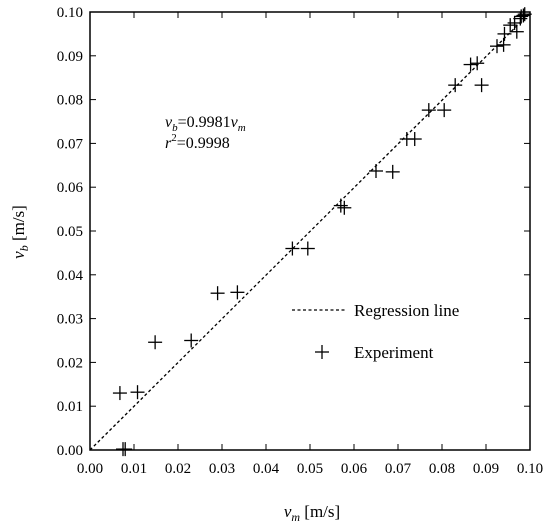 The image size is (550, 527). Describe the element at coordinates (222, 469) in the screenshot. I see `x-tick-label: 0.03` at that location.